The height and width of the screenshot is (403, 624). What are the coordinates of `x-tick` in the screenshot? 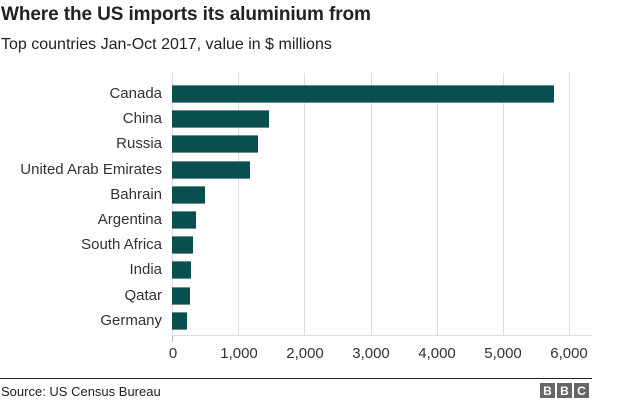 It's located at (172, 339).